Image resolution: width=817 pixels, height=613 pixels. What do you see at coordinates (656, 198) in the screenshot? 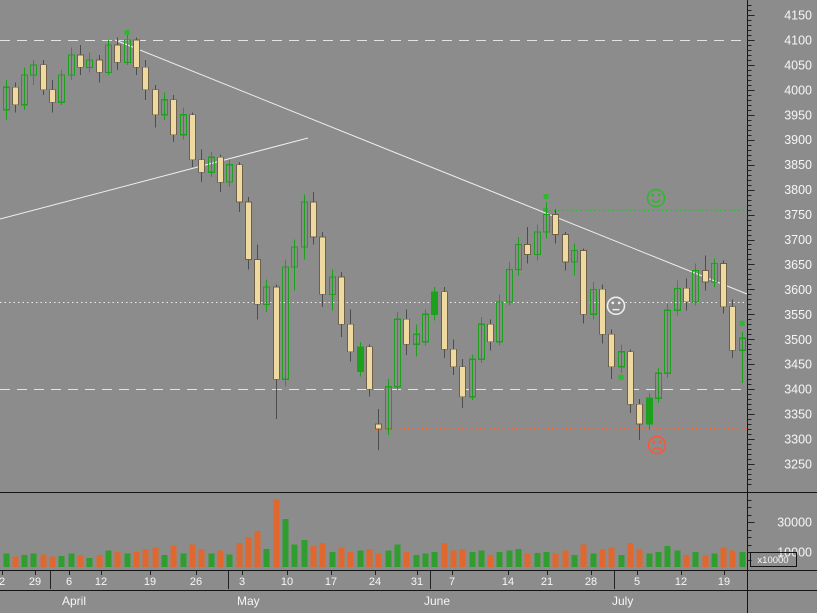
I see `smiley-happy-icon` at bounding box center [656, 198].